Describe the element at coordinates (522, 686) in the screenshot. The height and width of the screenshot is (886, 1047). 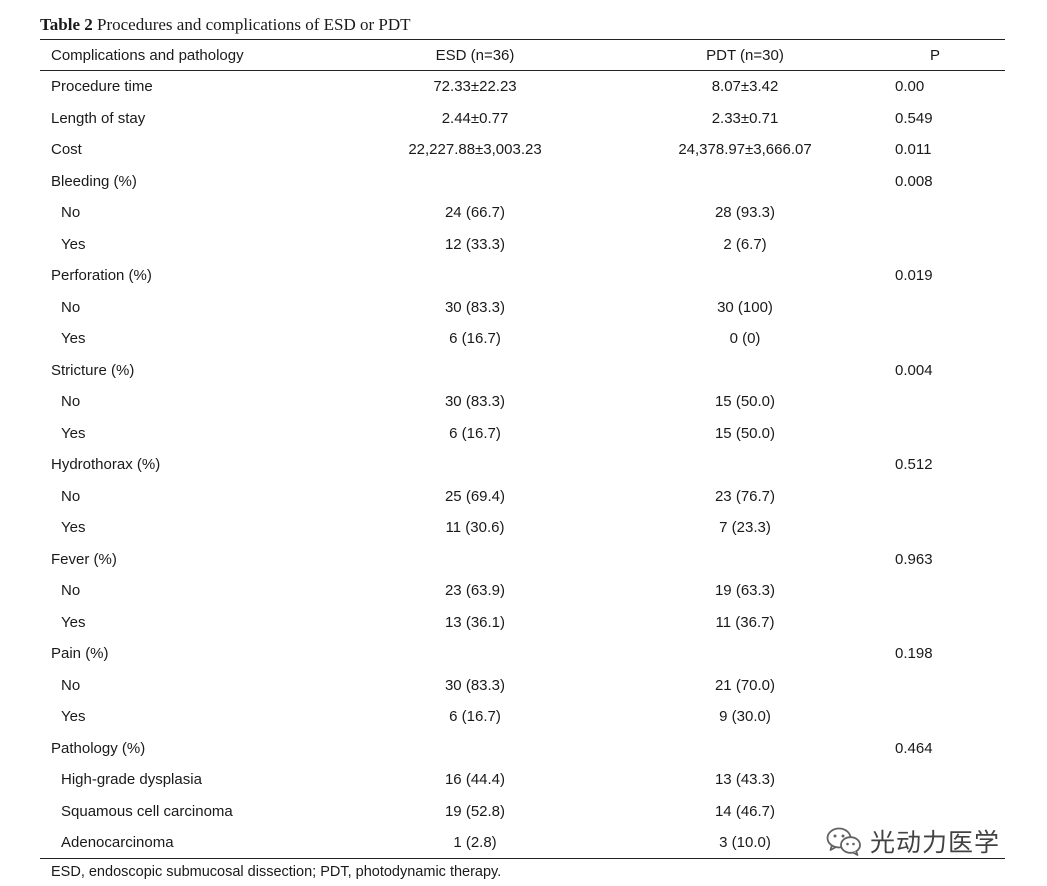
I see `table-row: No 30 (83.3) 21 (70.0)` at that location.